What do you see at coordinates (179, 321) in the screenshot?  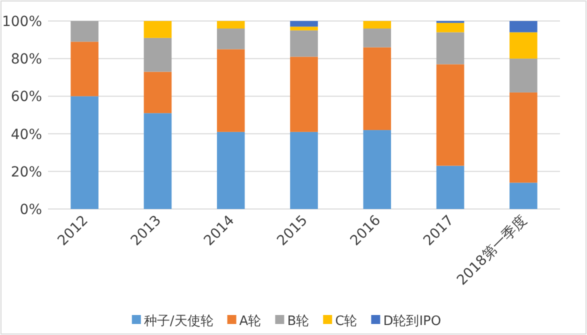 I see `legend-label: 种子/天使轮` at bounding box center [179, 321].